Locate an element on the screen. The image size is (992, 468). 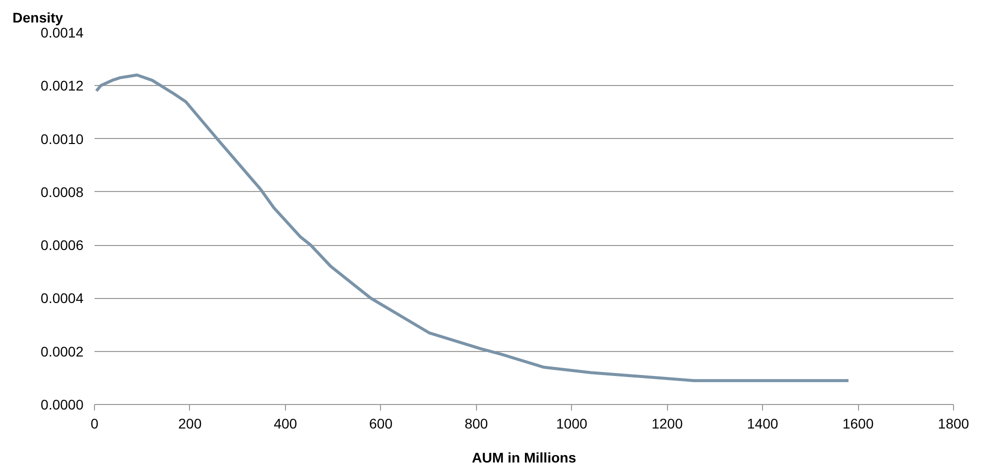
y-tick-label: 0.0010 is located at coordinates (62, 138).